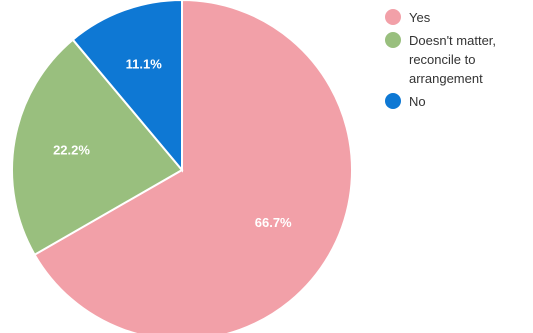 The width and height of the screenshot is (533, 333). I want to click on legend-label-yes: Yes, so click(420, 17).